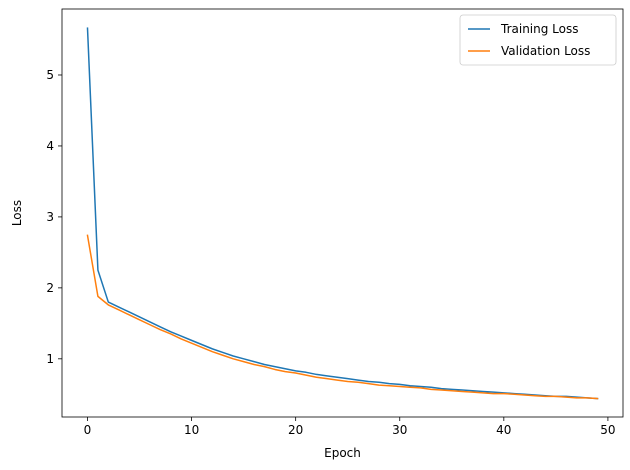 This screenshot has height=470, width=630. I want to click on x-axis-label: Epoch, so click(342, 453).